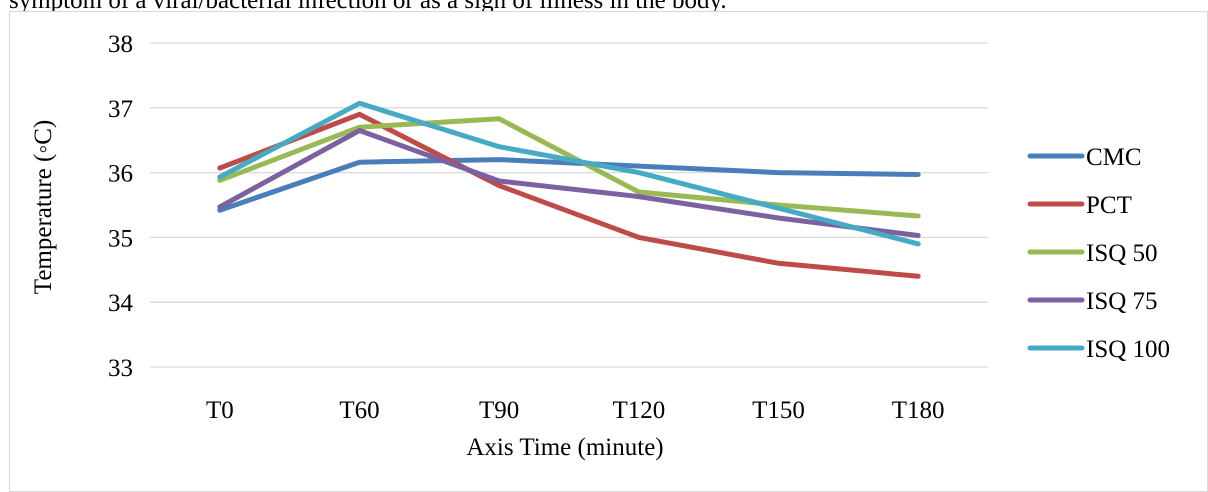  What do you see at coordinates (121, 206) in the screenshot?
I see `y-axis-tick-labels: 33 34 35 36 37 38` at bounding box center [121, 206].